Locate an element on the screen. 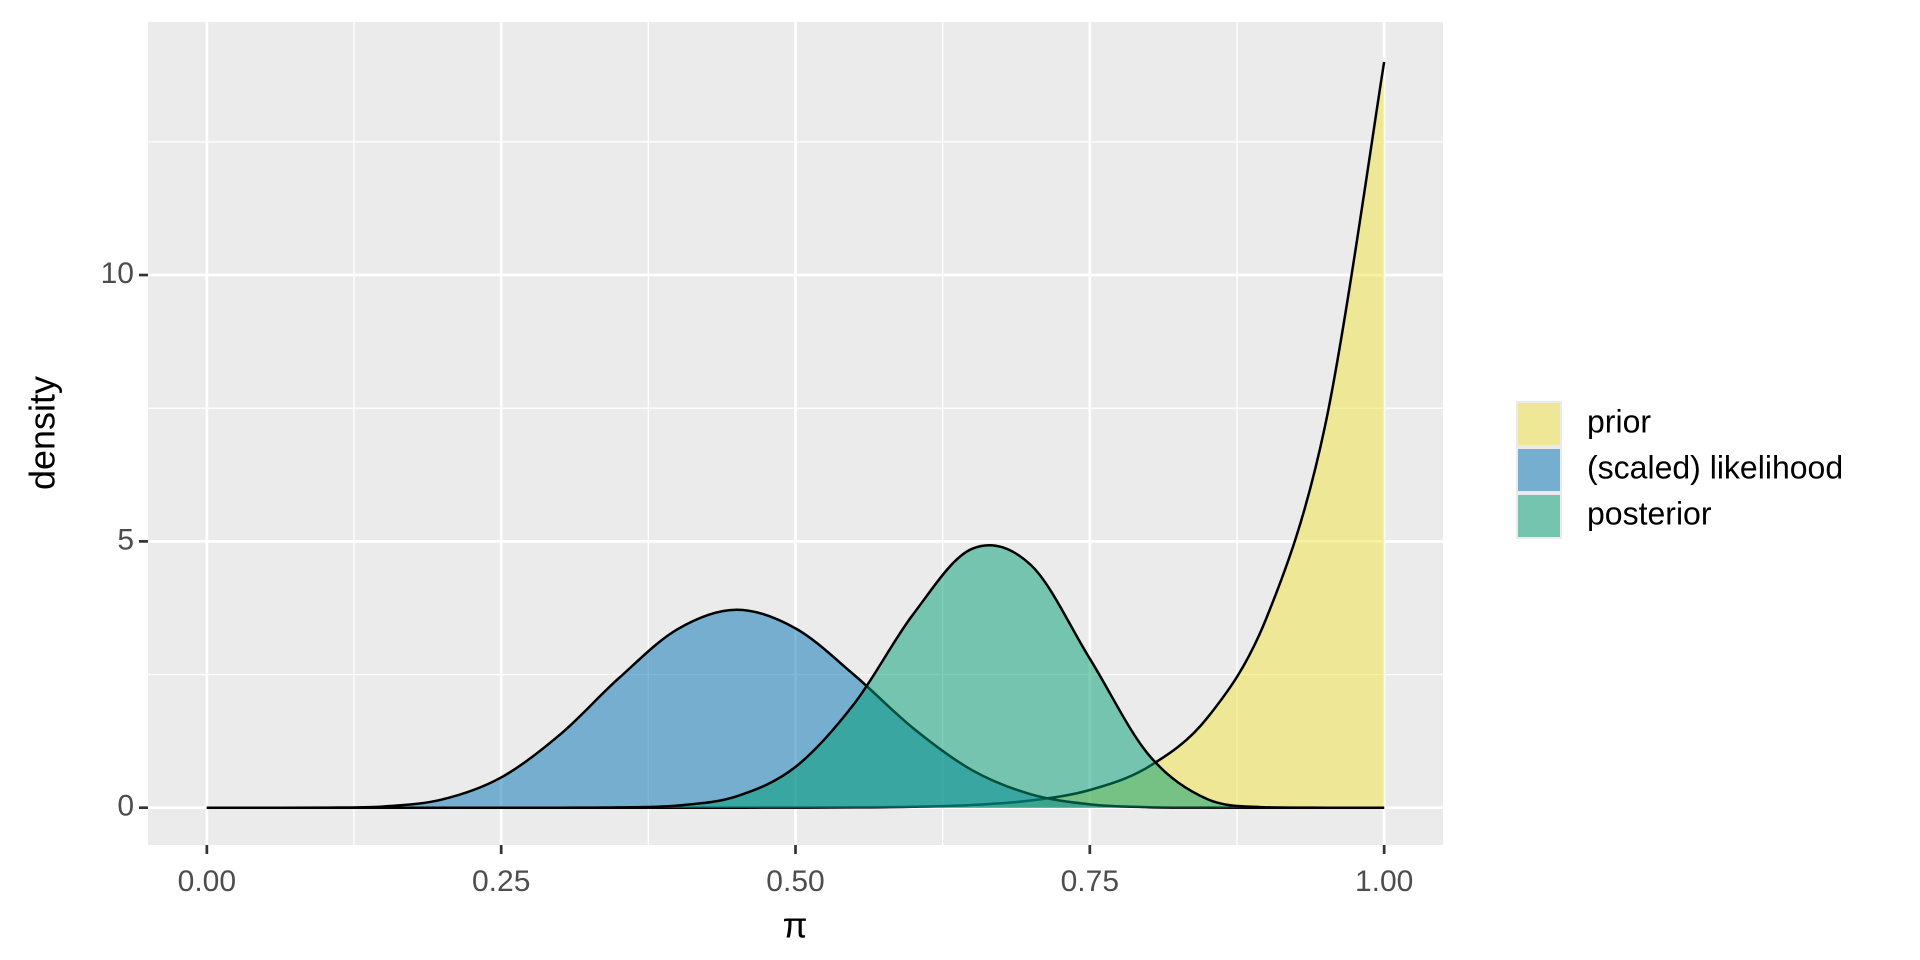  x-tick-label: 0.50 is located at coordinates (795, 881).